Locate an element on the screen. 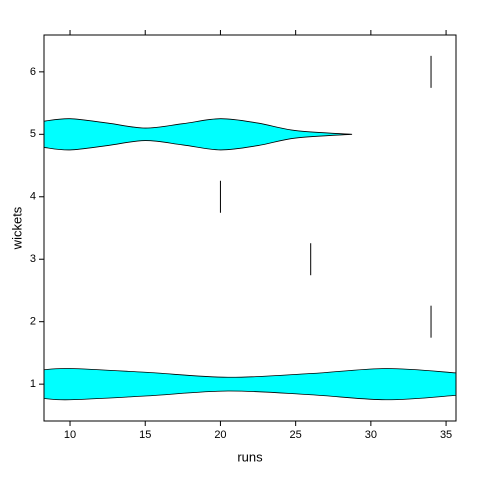 The width and height of the screenshot is (480, 480). y-tick-label: 6 is located at coordinates (33, 72).